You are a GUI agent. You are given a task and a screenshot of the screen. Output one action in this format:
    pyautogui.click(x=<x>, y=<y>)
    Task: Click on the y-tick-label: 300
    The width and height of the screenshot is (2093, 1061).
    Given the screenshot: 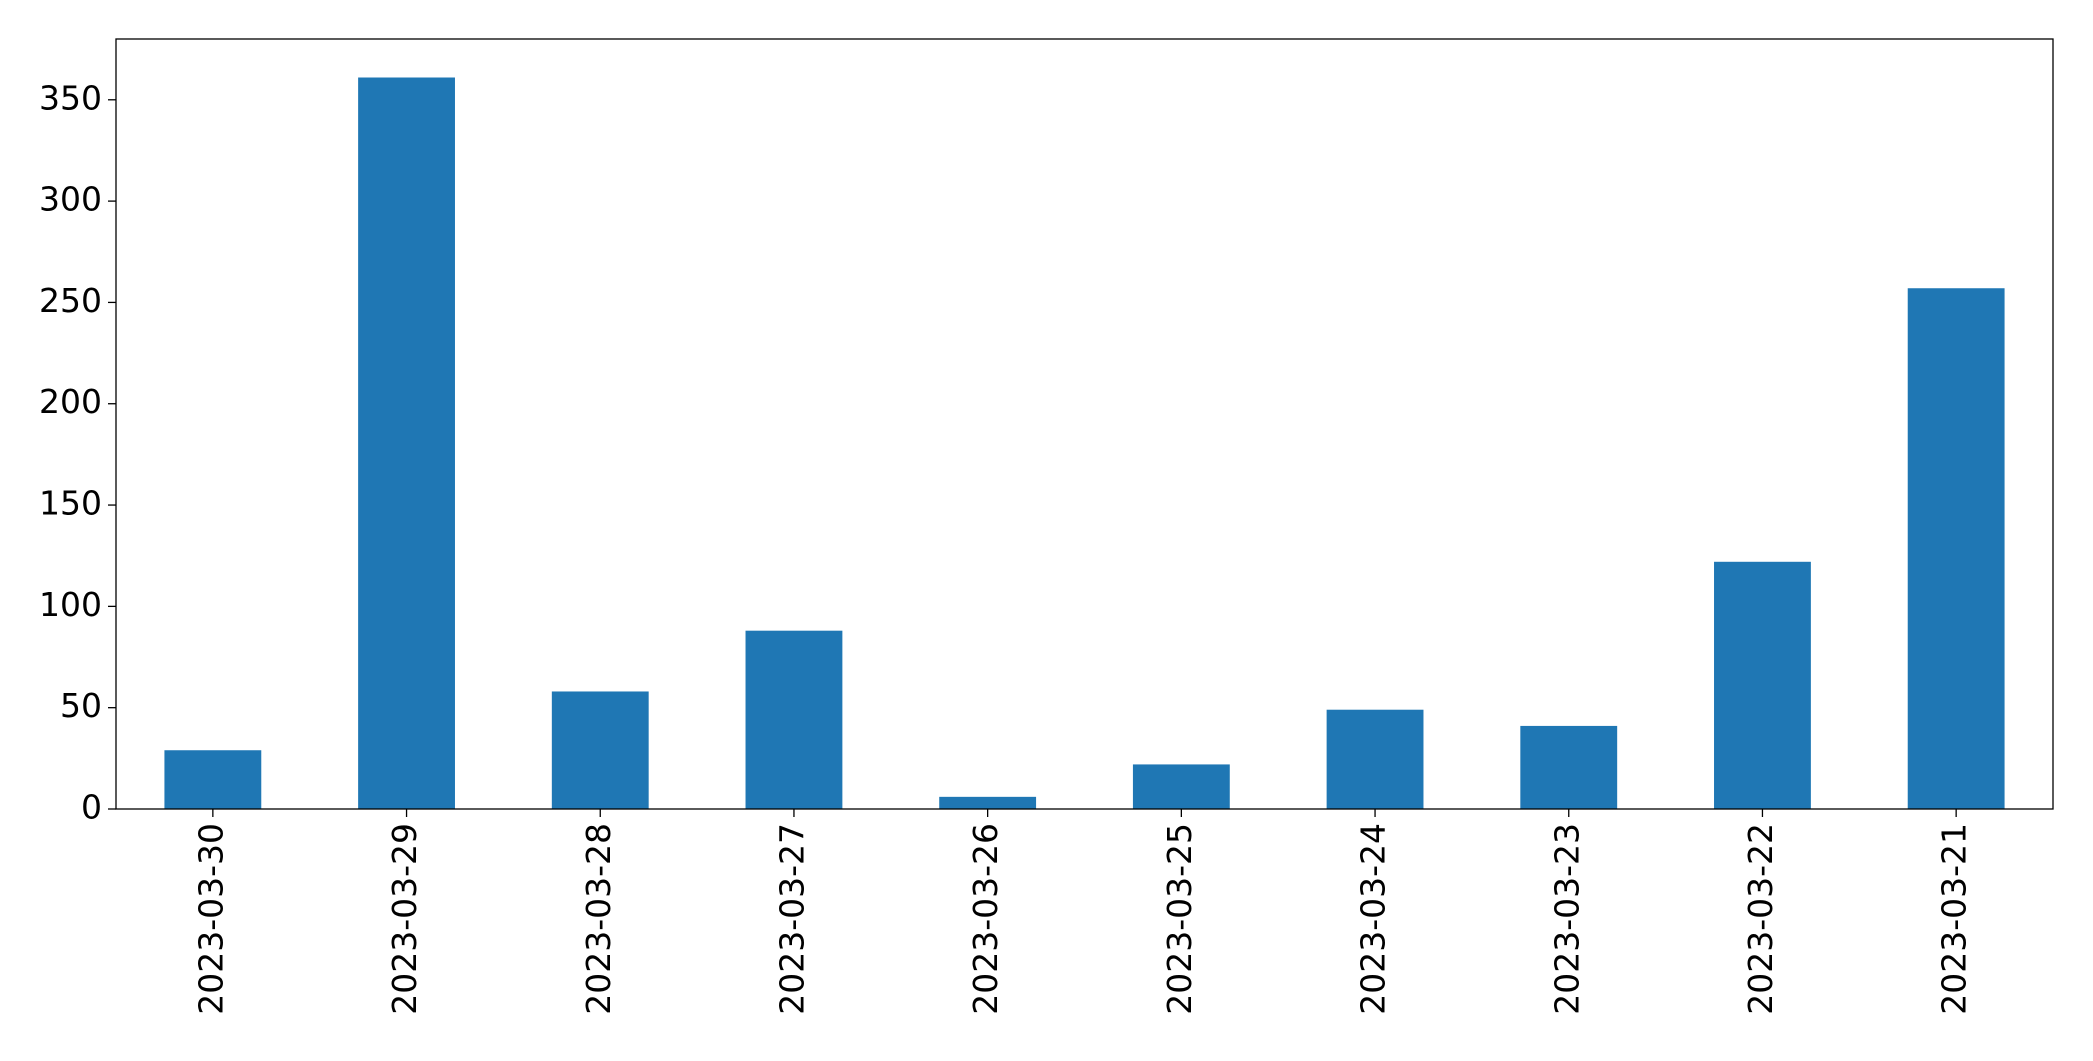 What is the action you would take?
    pyautogui.click(x=70, y=199)
    